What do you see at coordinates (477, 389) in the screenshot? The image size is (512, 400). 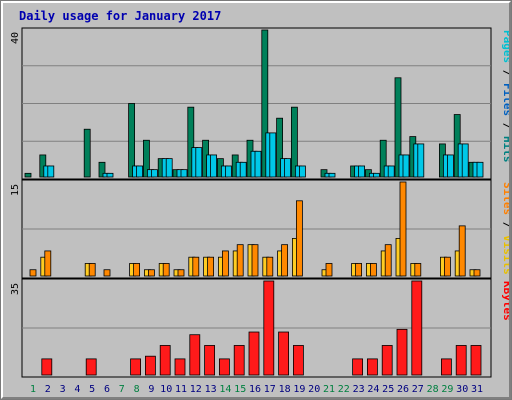 I see `x-tick-label-day-31: 31` at bounding box center [477, 389].